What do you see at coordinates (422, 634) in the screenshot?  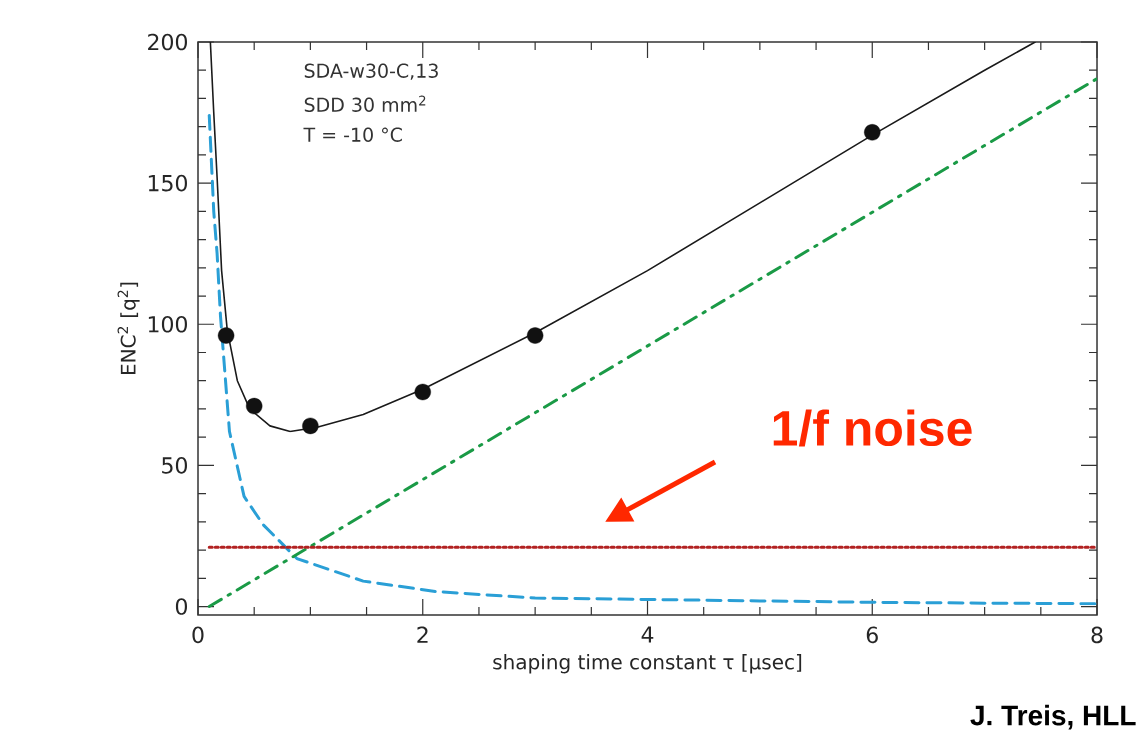 I see `x-tick-label: 2` at bounding box center [422, 634].